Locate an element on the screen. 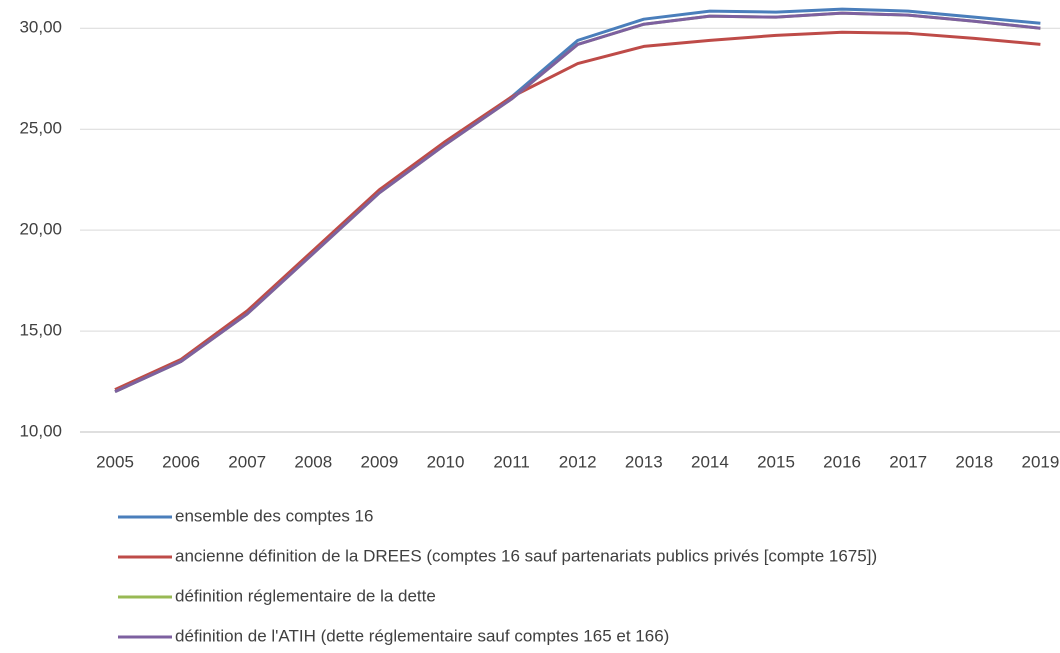 This screenshot has height=653, width=1060. x-tick-label: 2005 is located at coordinates (115, 461).